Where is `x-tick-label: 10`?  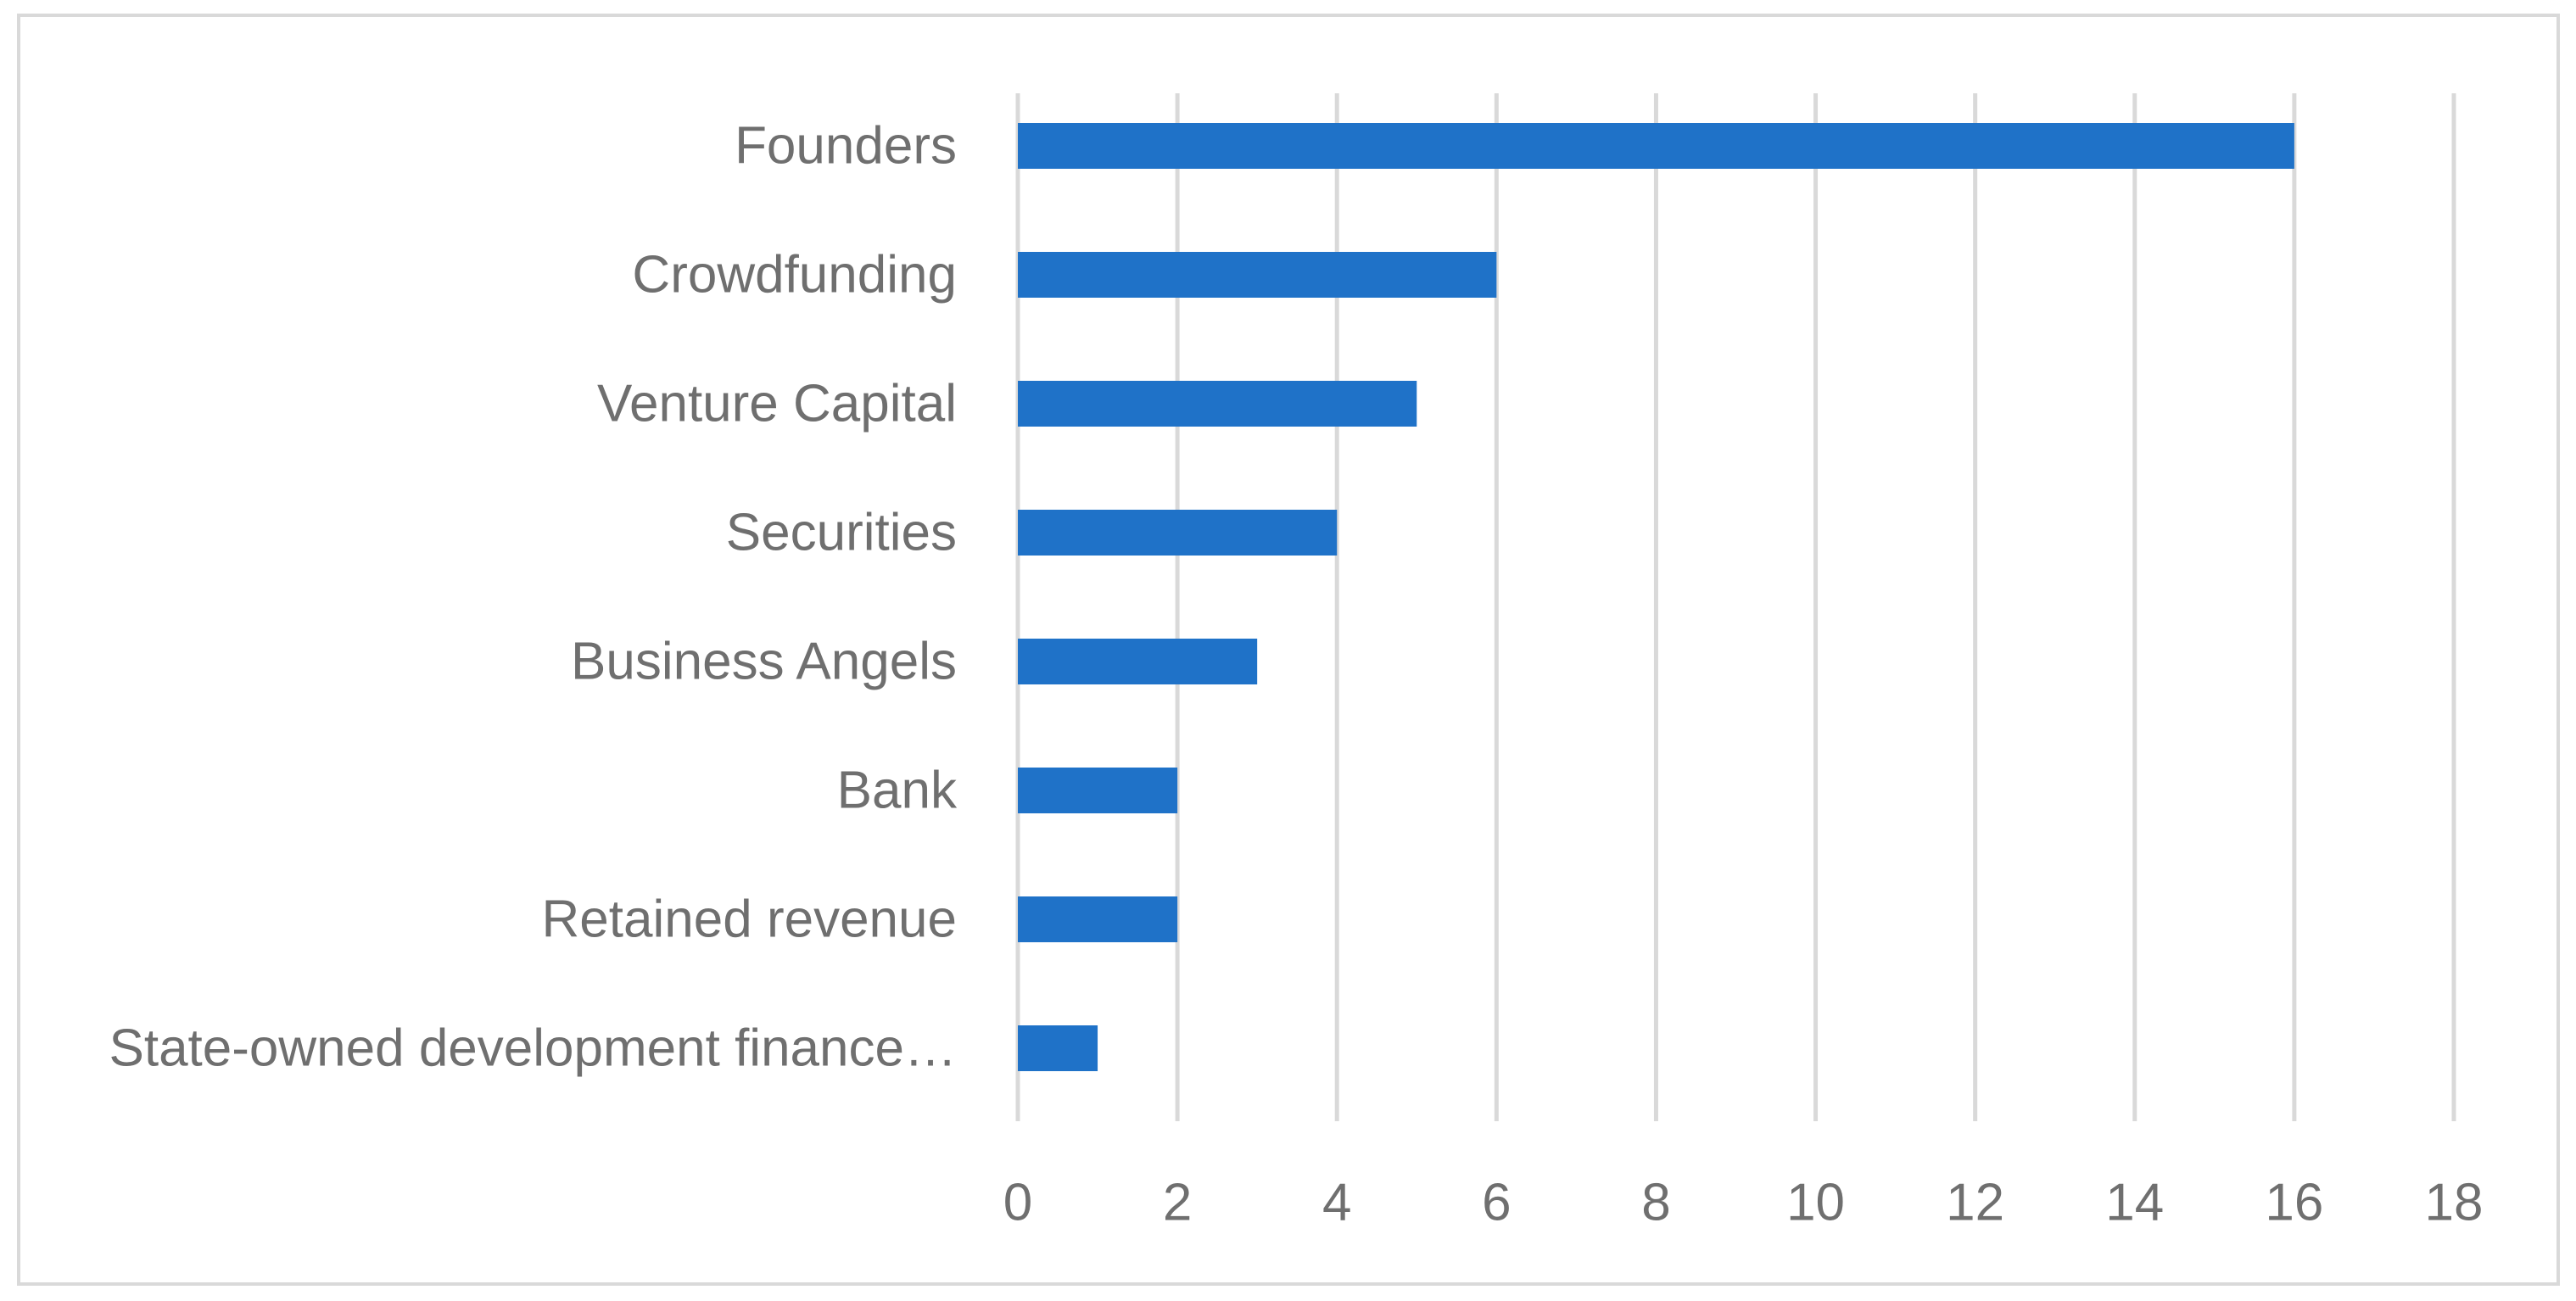
x-tick-label: 10 is located at coordinates (1815, 1203).